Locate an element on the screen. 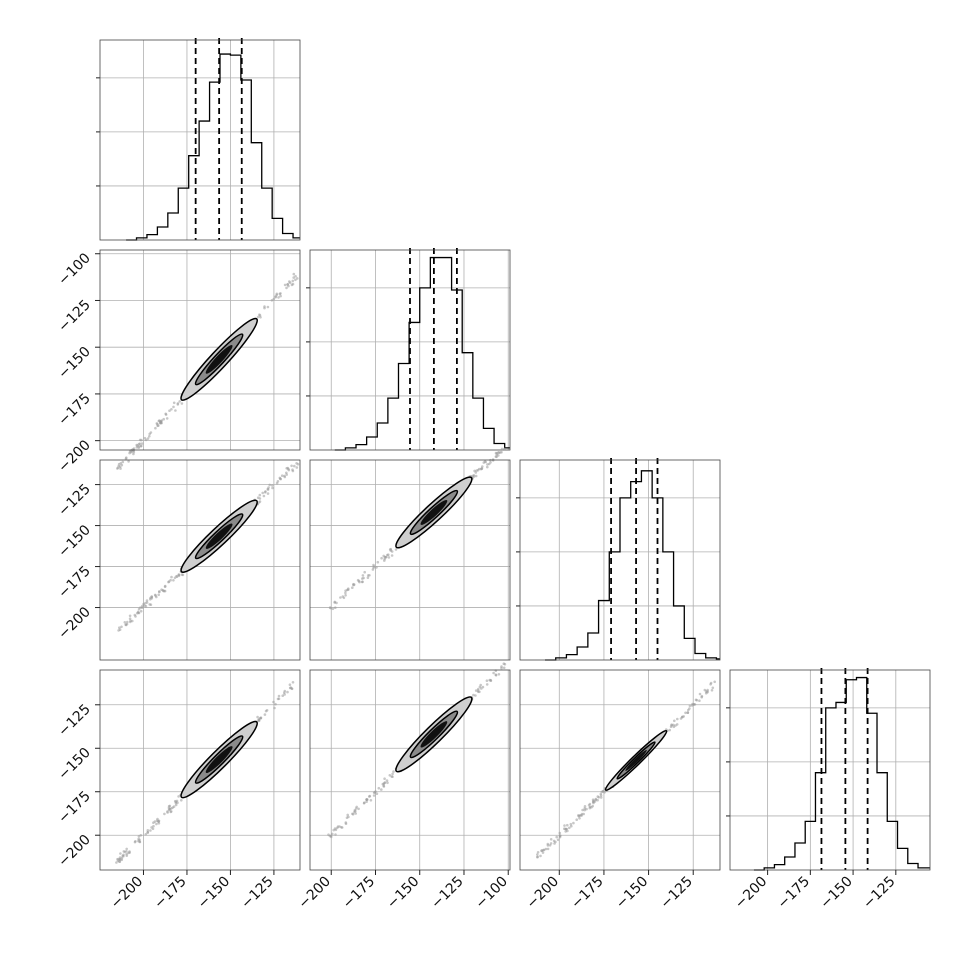 The image size is (970, 970). pair-panel-3-2: −200 −175 −150 −125 is located at coordinates (620, 791).